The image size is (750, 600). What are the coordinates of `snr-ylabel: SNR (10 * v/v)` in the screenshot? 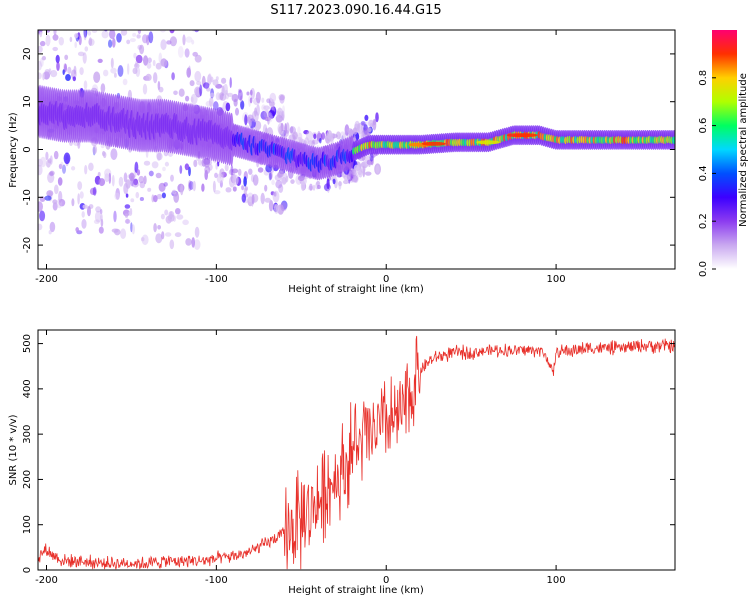 It's located at (13, 449).